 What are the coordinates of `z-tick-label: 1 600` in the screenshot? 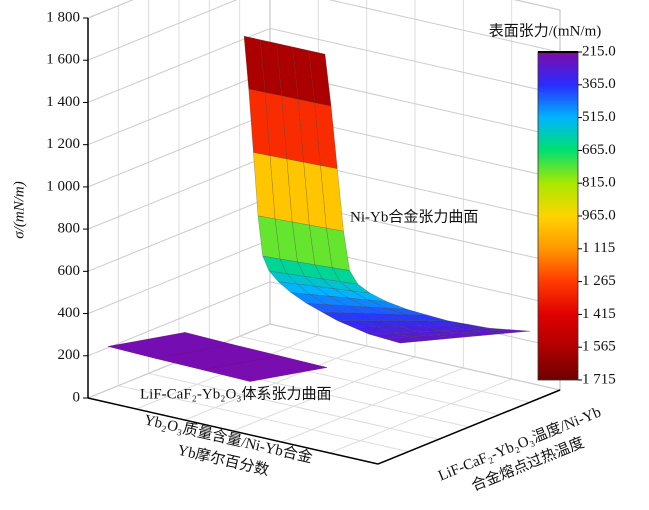 It's located at (63, 60).